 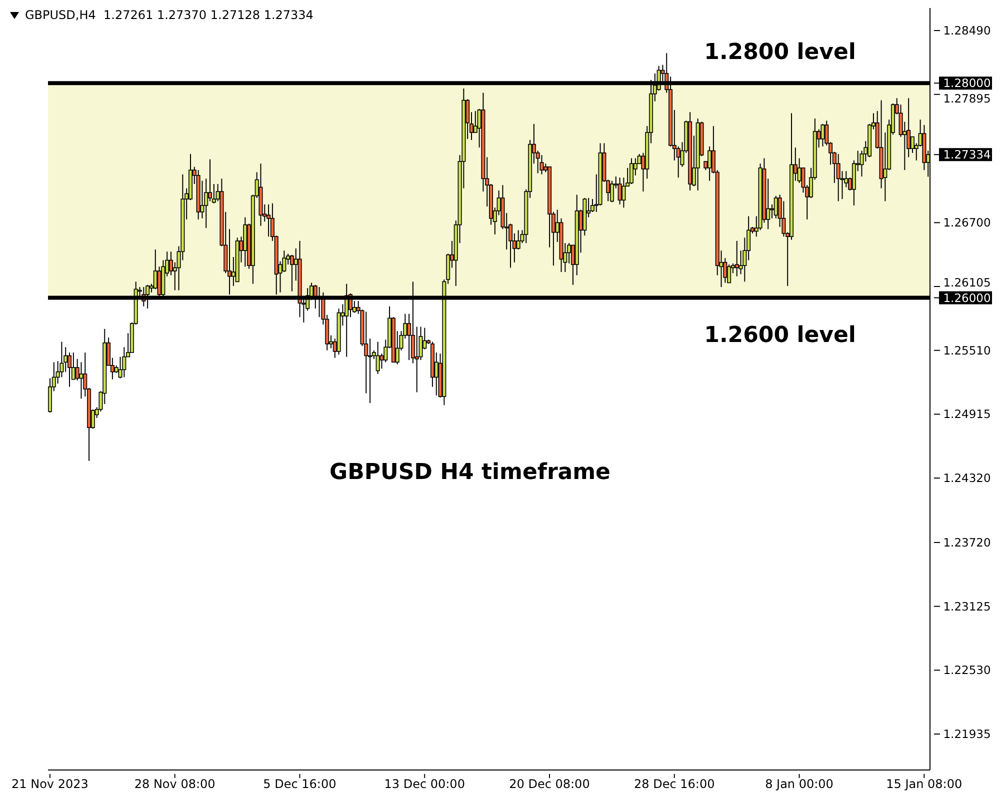 I want to click on y-tick-label: 1.26000, so click(x=967, y=297).